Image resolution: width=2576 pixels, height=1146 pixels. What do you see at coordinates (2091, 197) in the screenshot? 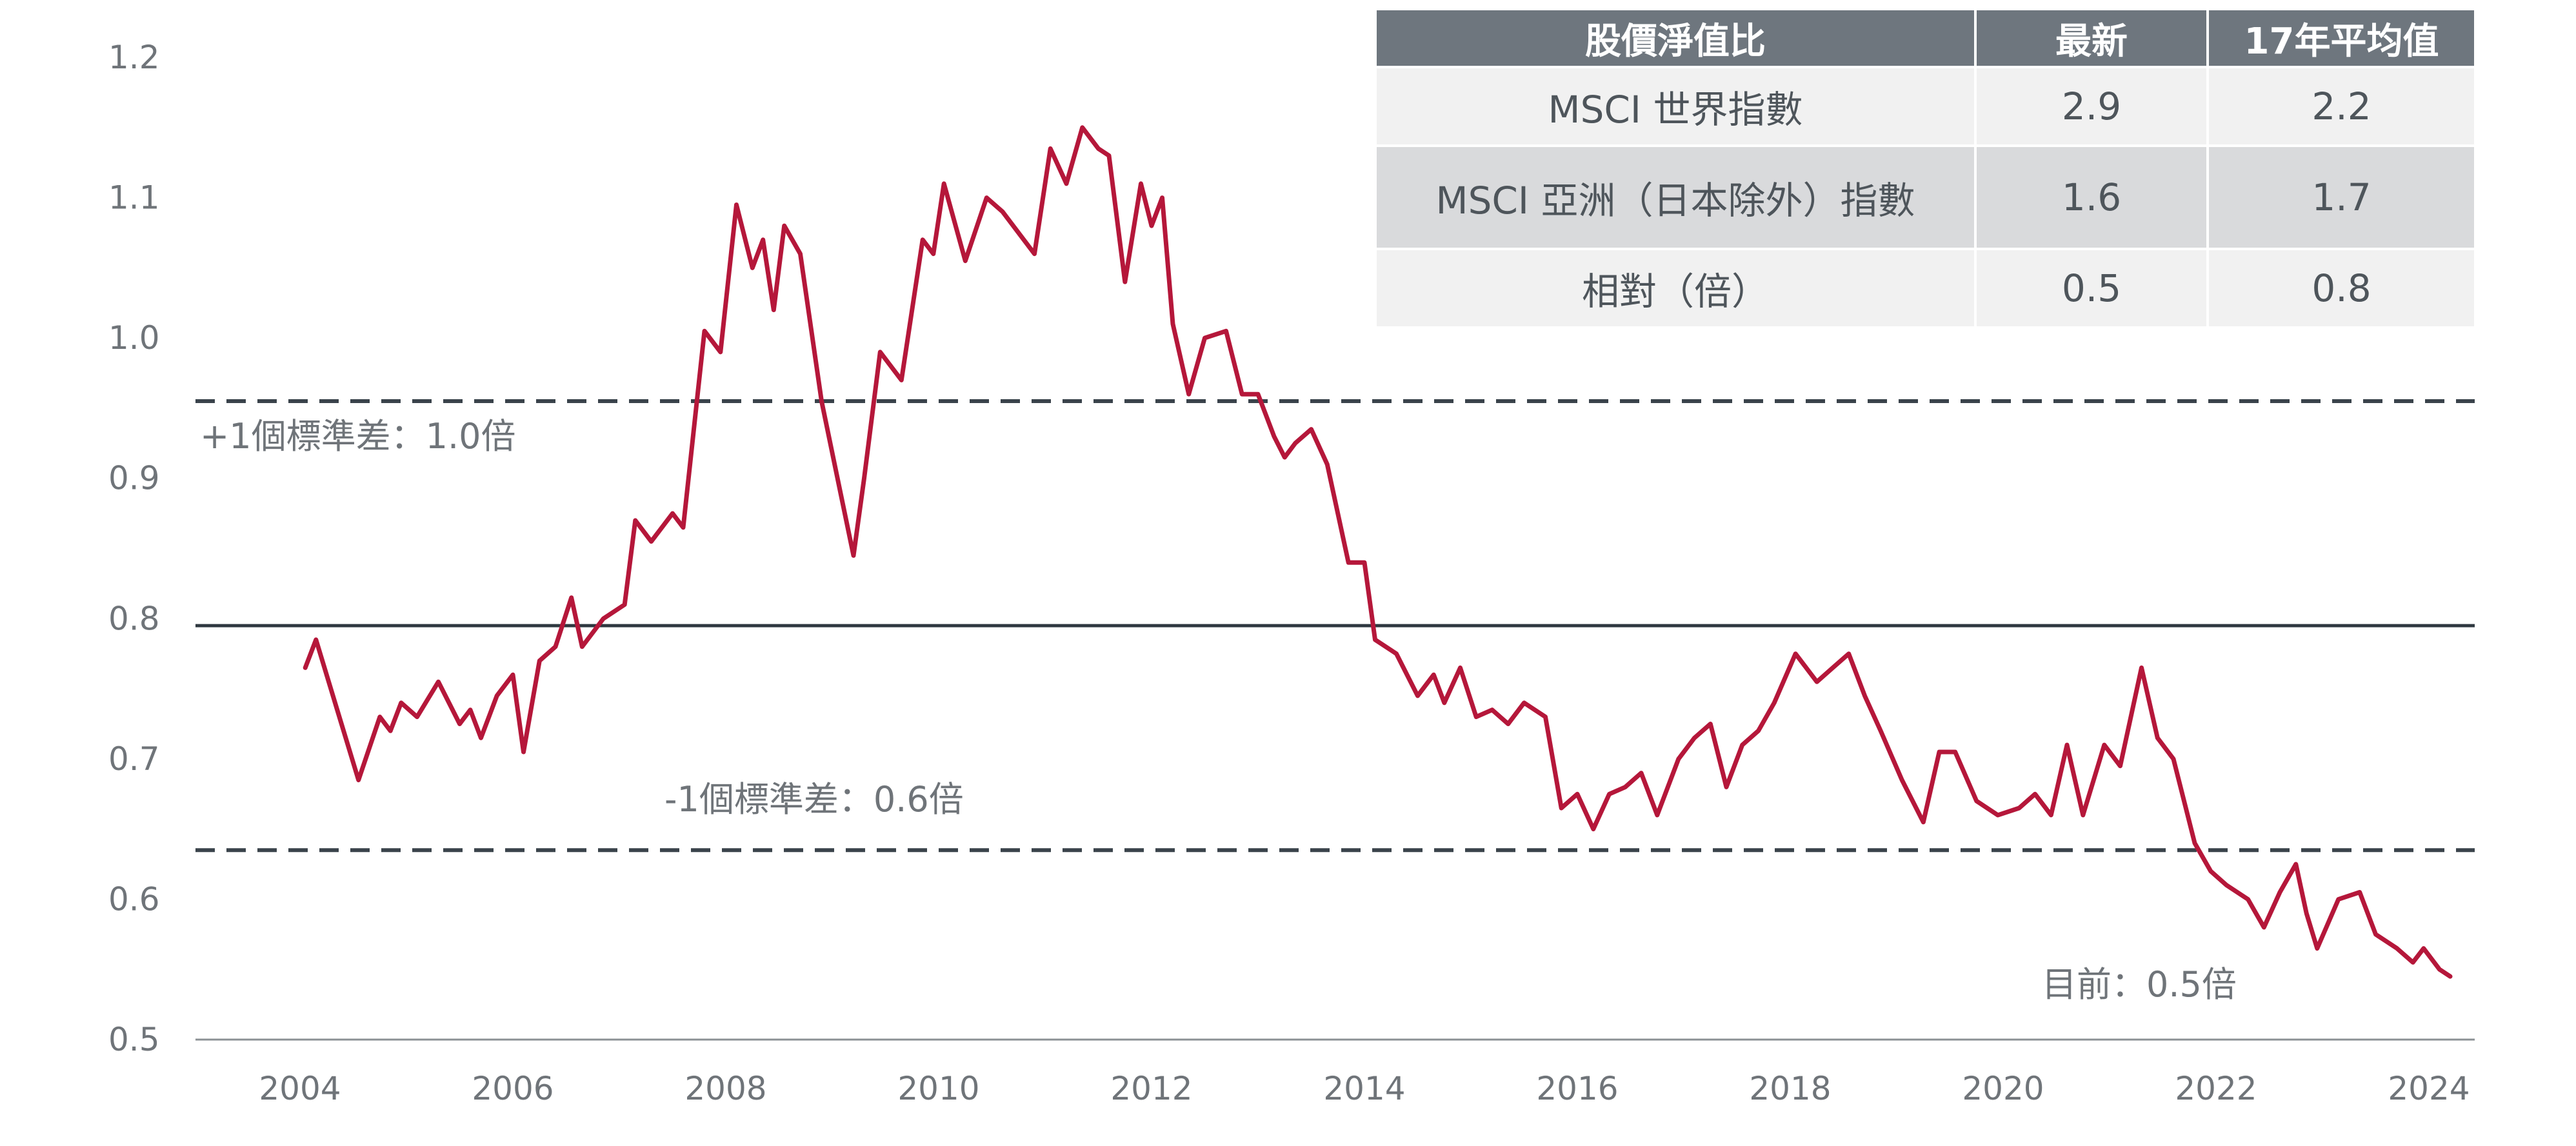
I see `cell-latest: 1.6` at bounding box center [2091, 197].